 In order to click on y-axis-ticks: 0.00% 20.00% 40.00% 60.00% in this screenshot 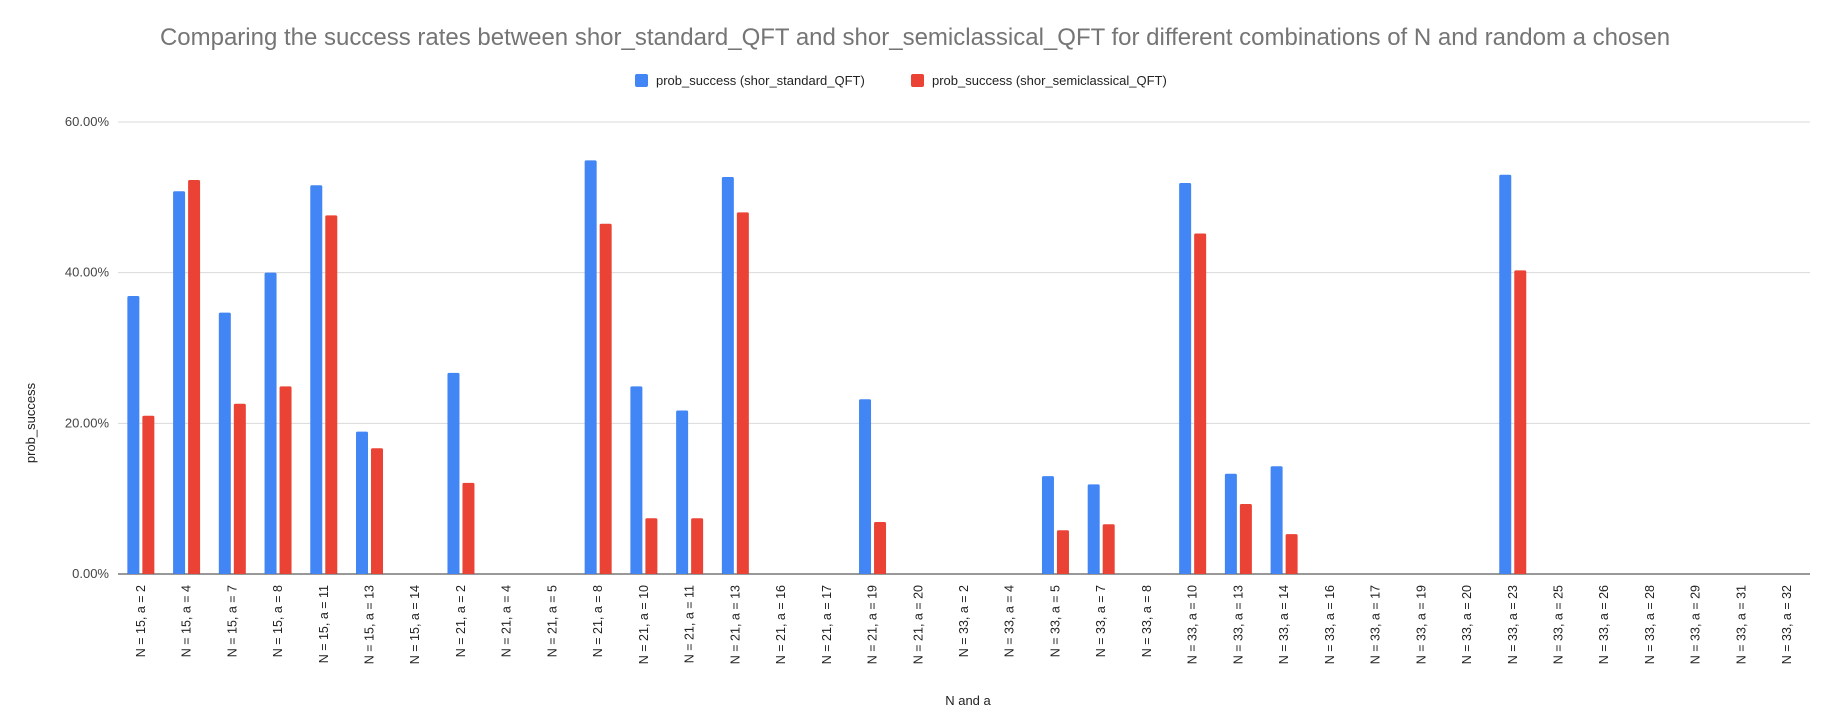, I will do `click(87, 347)`.